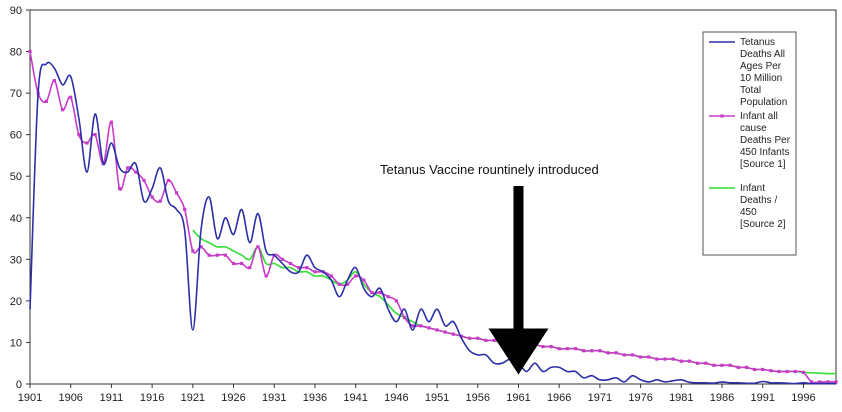 The width and height of the screenshot is (842, 412). What do you see at coordinates (762, 398) in the screenshot?
I see `x-tick-label: 1991` at bounding box center [762, 398].